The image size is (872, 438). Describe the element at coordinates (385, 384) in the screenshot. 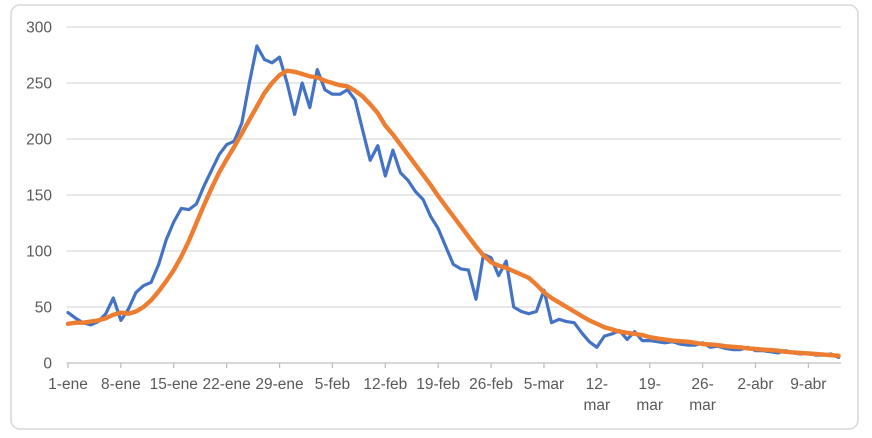

I see `x-axis-tick-label: 12-feb` at that location.